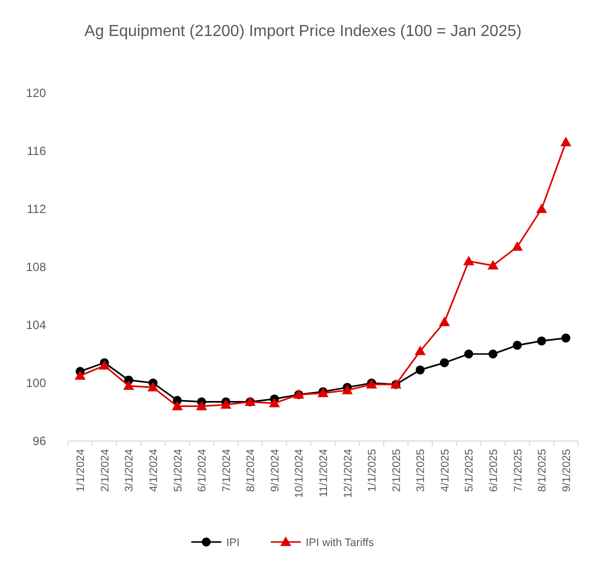  Describe the element at coordinates (421, 470) in the screenshot. I see `x-tick-label: 3/1/2025` at that location.